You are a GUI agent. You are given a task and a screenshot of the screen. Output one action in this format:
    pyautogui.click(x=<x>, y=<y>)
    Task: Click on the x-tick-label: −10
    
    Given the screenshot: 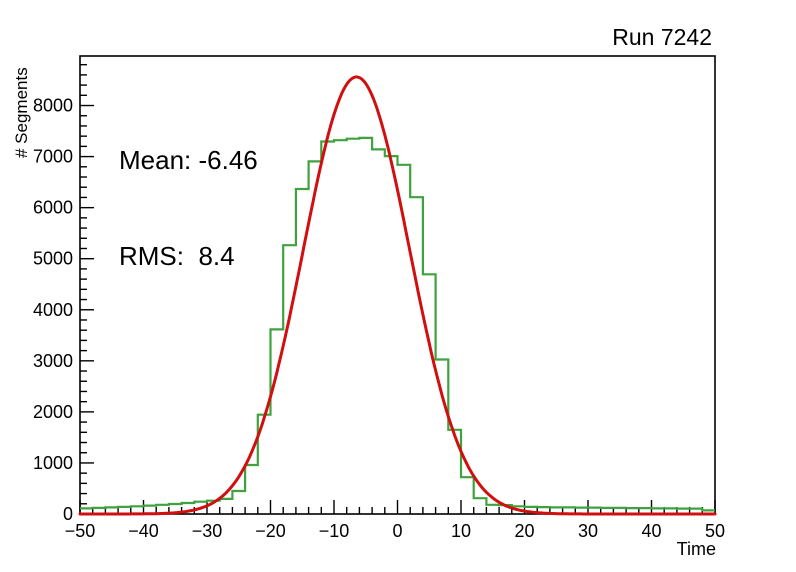 What is the action you would take?
    pyautogui.click(x=334, y=531)
    